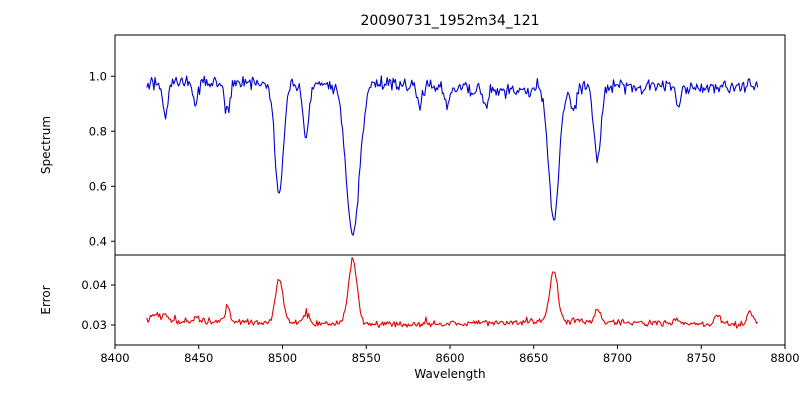 This screenshot has width=800, height=400. I want to click on x-axis-label: Wavelength, so click(450, 374).